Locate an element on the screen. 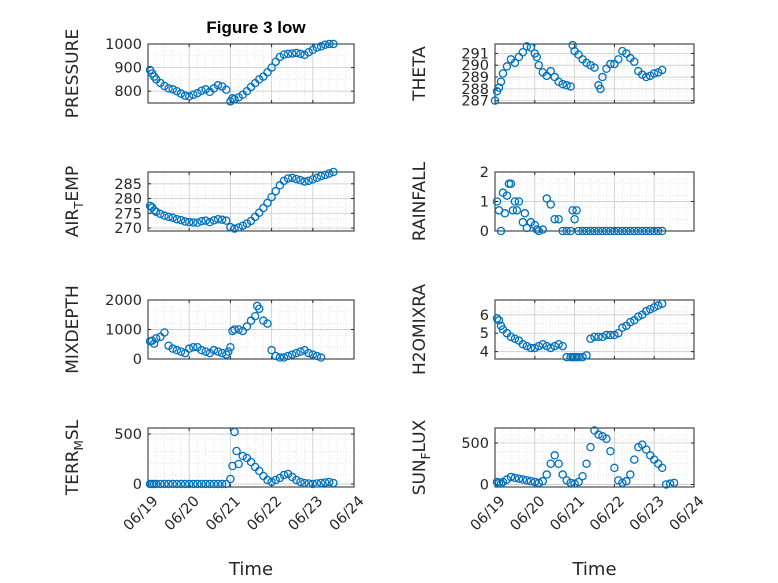  y-axis-label: TERRMSL is located at coordinates (74, 457).